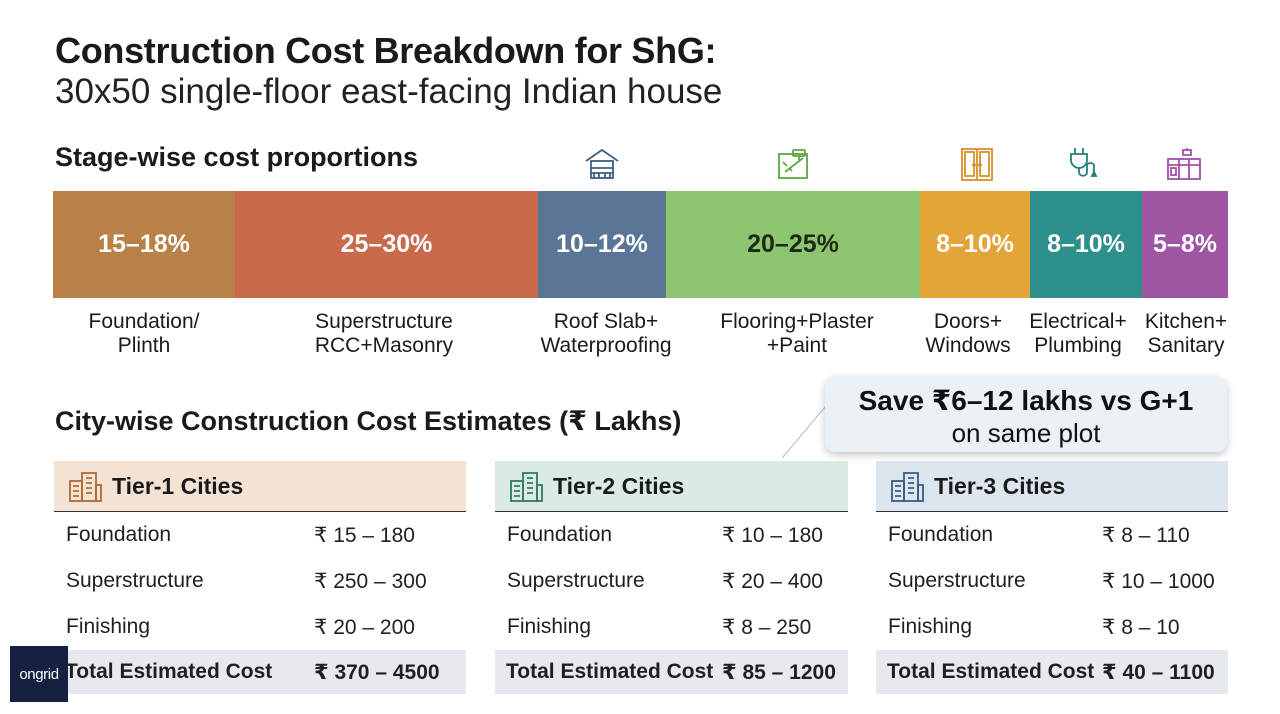  What do you see at coordinates (1141, 627) in the screenshot?
I see `row-value: ₹ 8 – 10` at bounding box center [1141, 627].